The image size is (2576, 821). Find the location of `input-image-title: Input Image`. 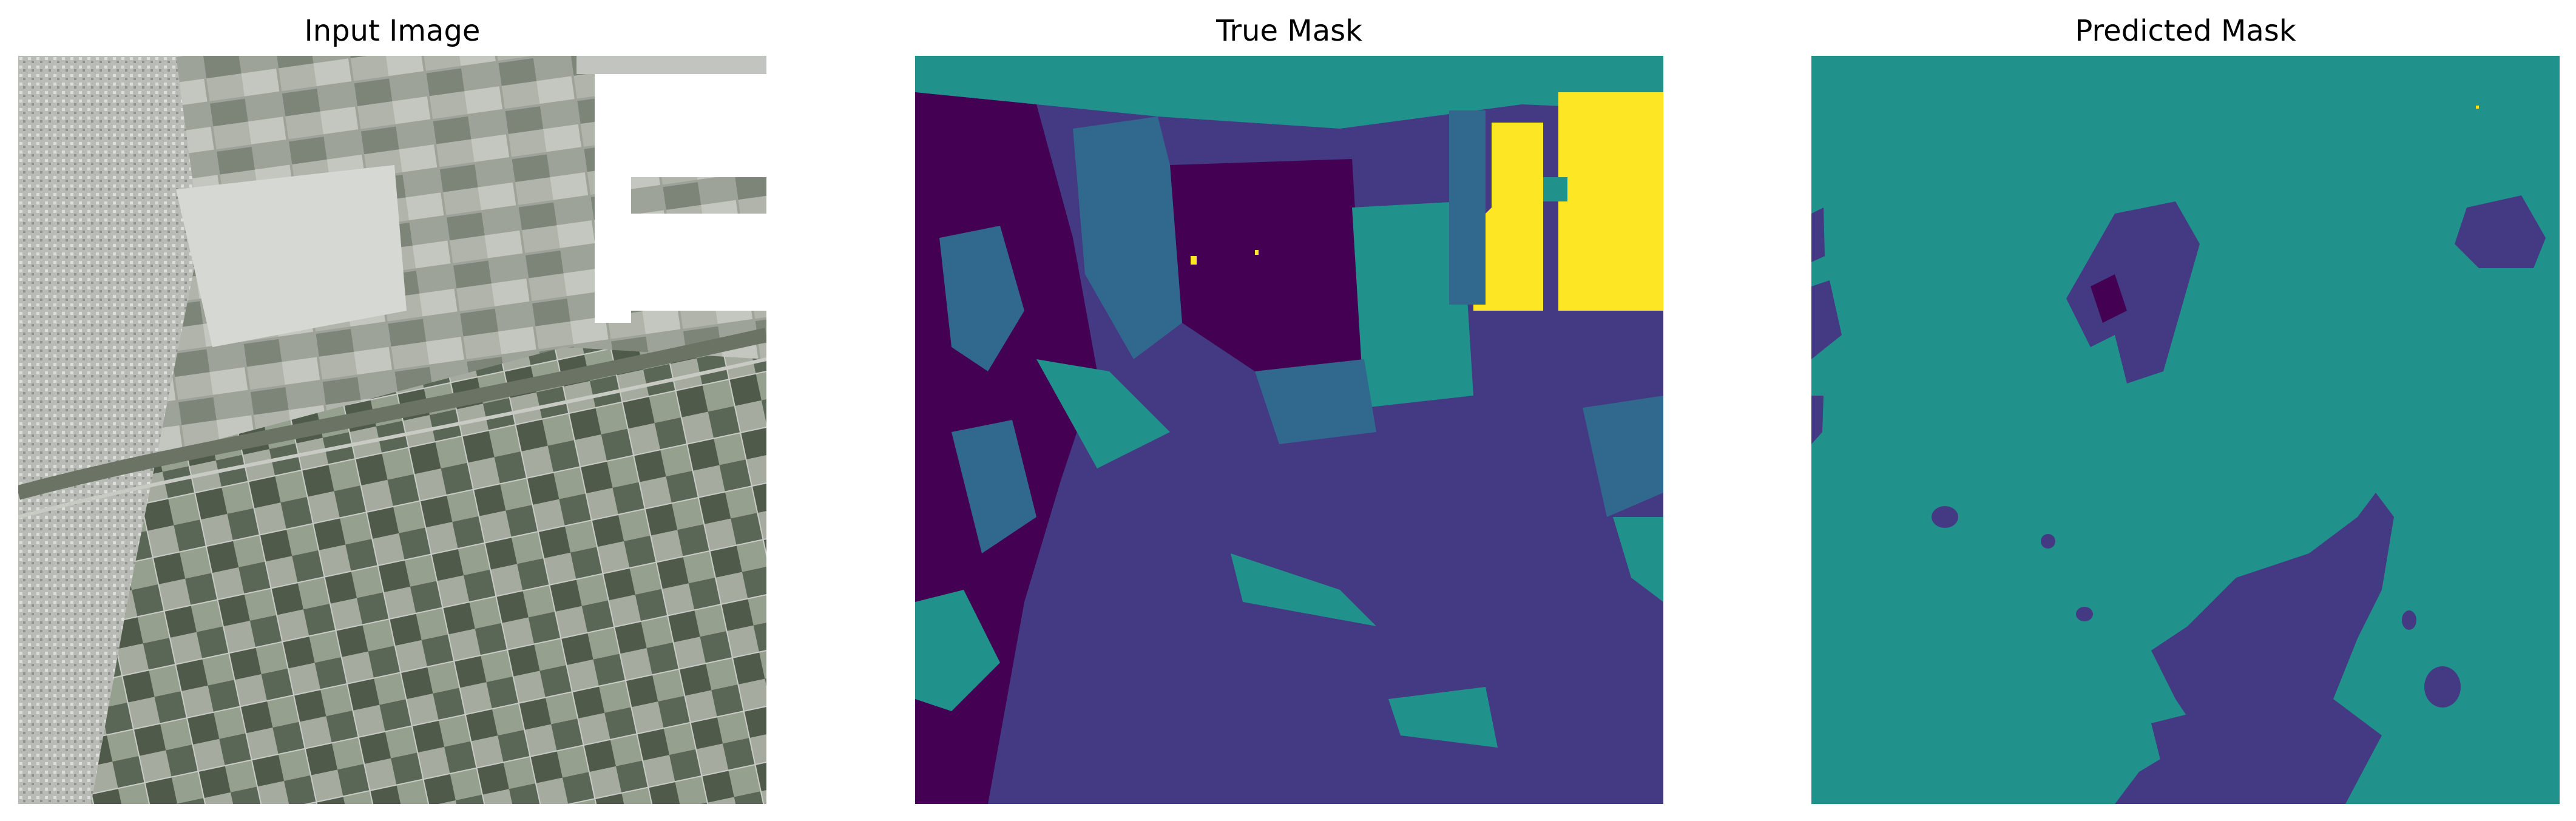

input-image-title: Input Image is located at coordinates (392, 31).